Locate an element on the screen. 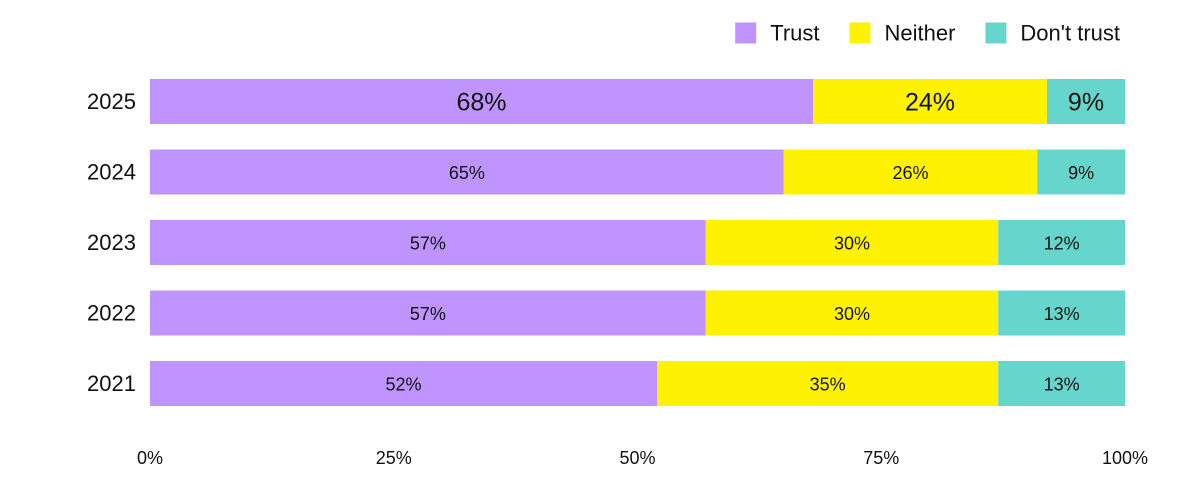 The height and width of the screenshot is (490, 1204). category-label-2024: 2024 is located at coordinates (111, 172).